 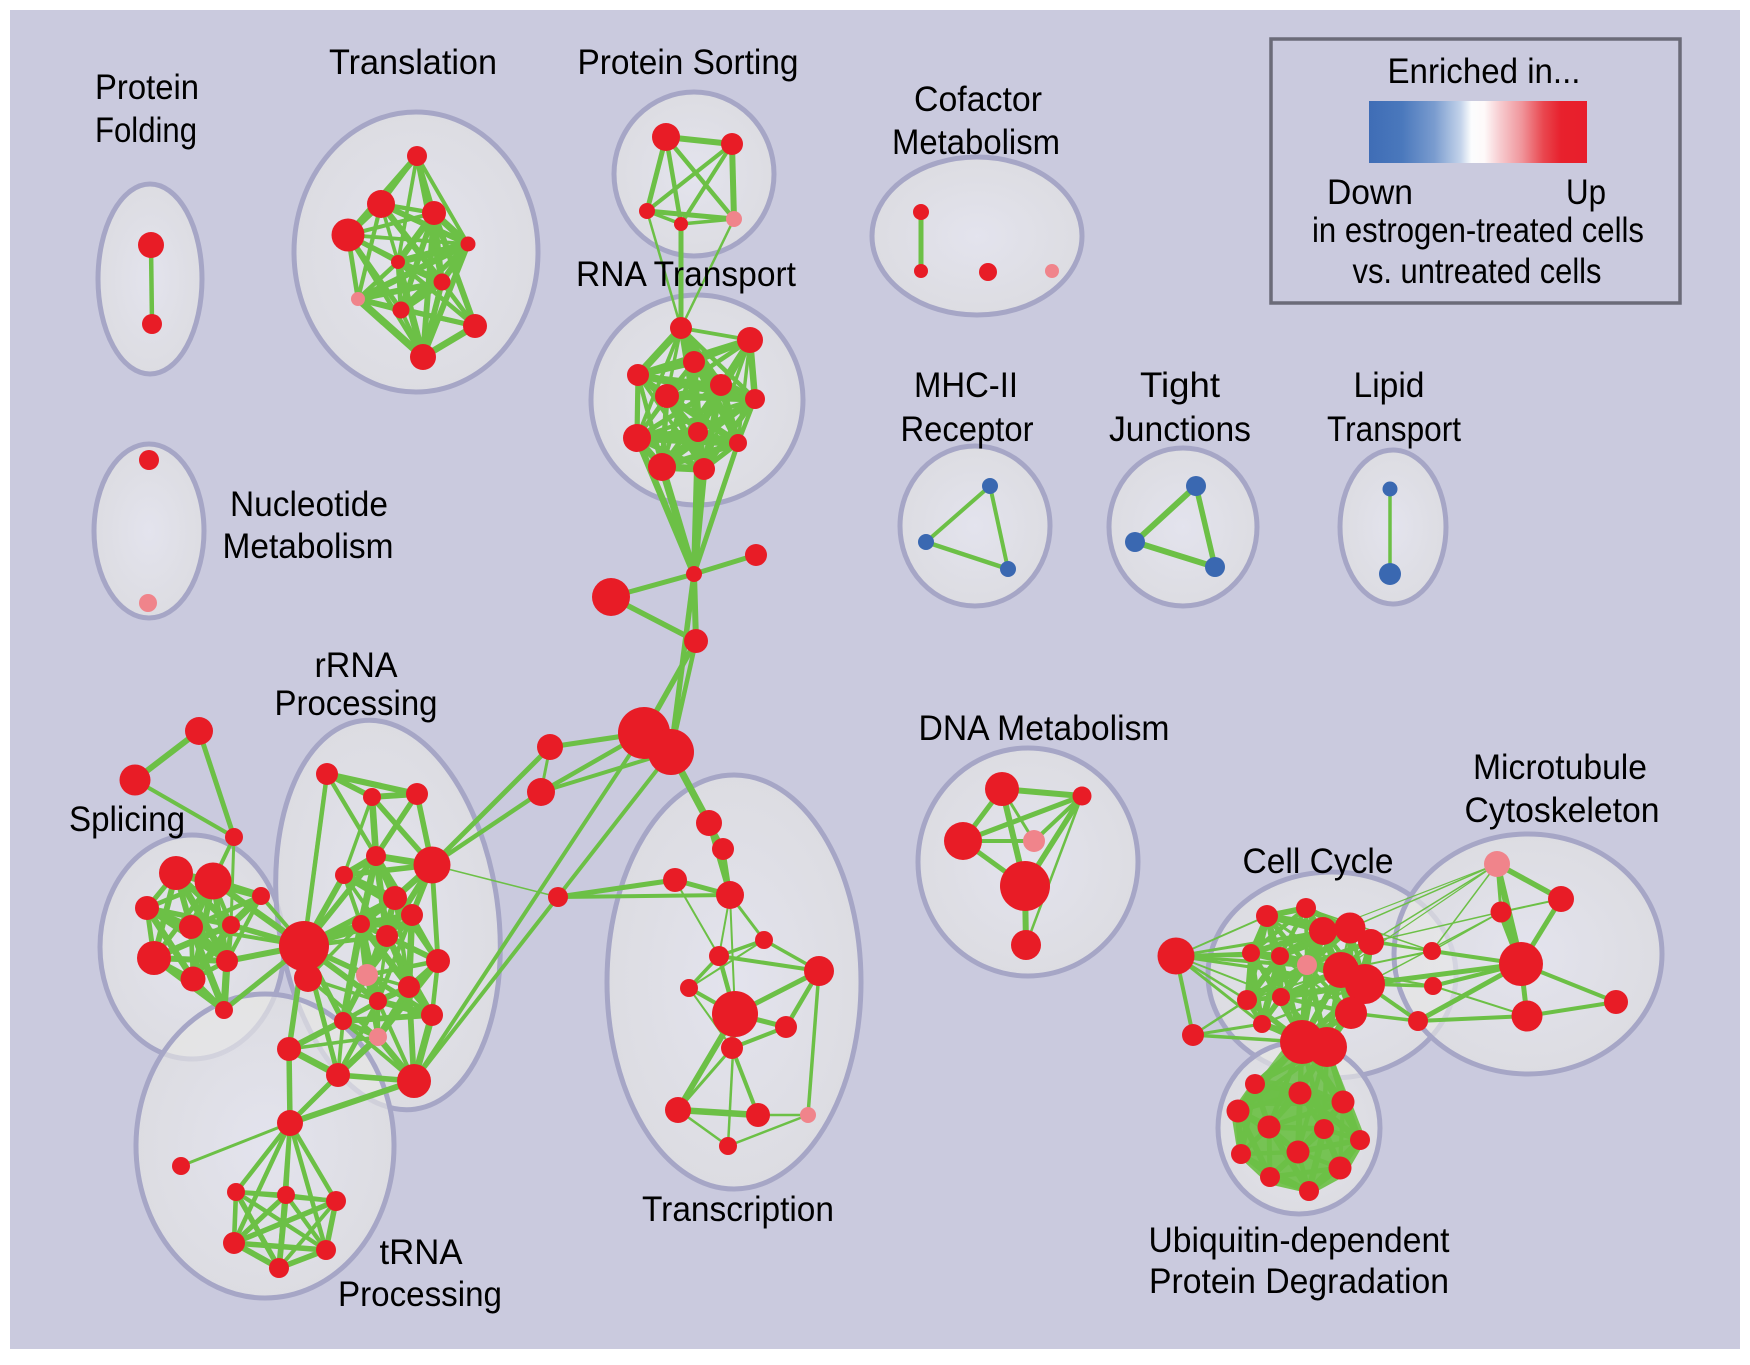 What do you see at coordinates (146, 130) in the screenshot?
I see `svg-text: Folding` at bounding box center [146, 130].